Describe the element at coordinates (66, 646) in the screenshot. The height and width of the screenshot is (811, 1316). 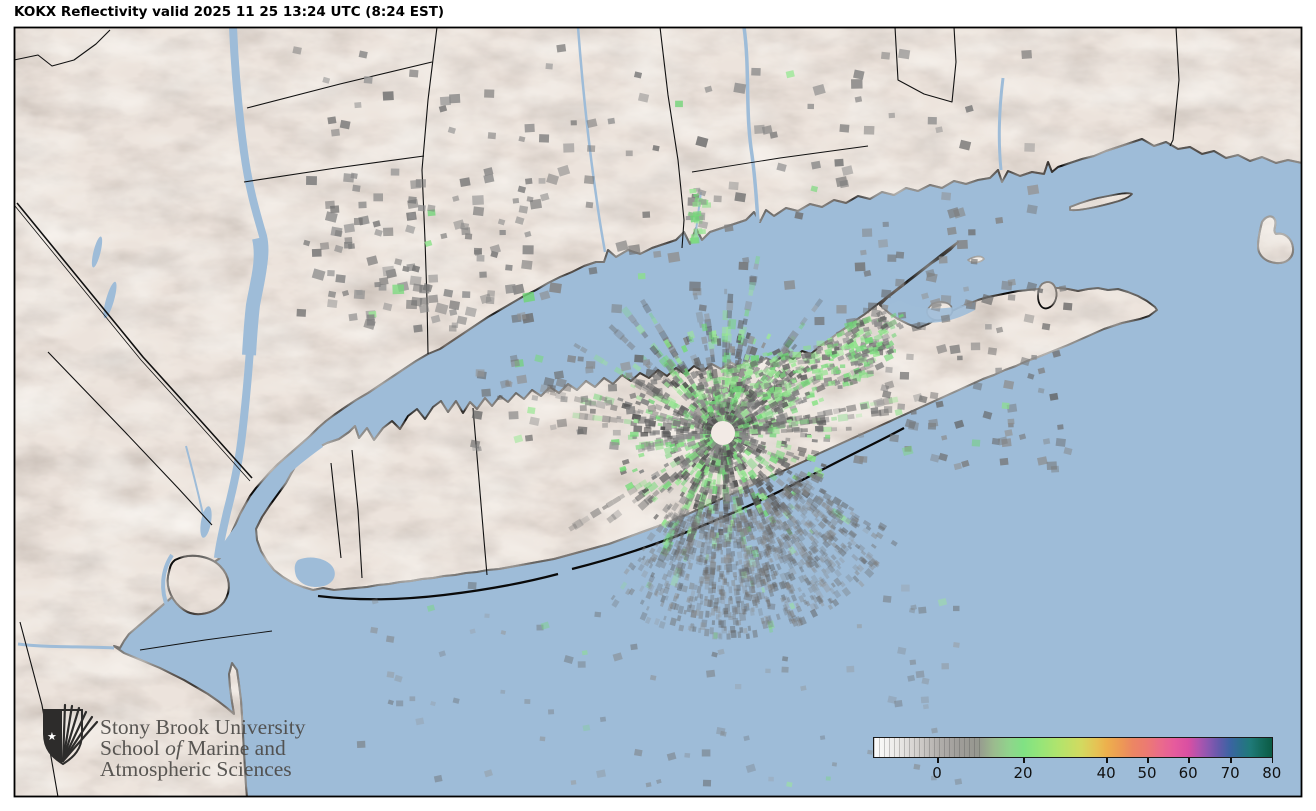
I see `raritan-river` at that location.